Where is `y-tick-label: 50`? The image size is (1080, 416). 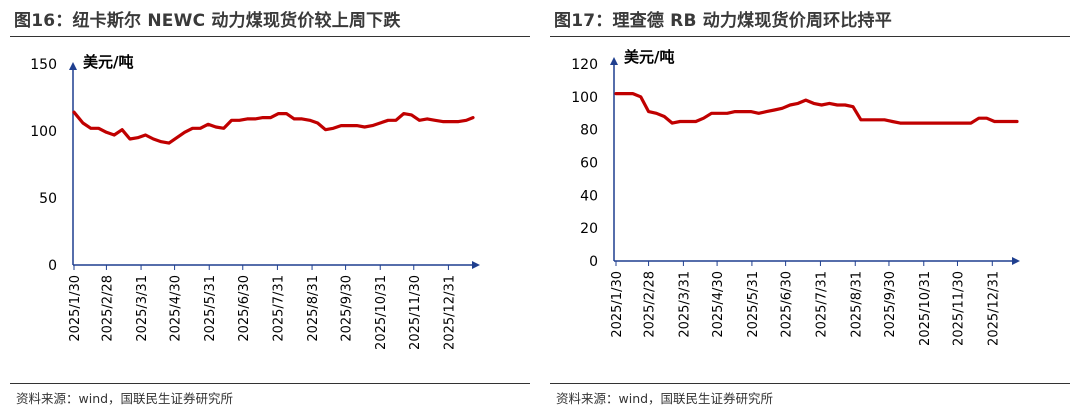
y-tick-label: 50 is located at coordinates (48, 199).